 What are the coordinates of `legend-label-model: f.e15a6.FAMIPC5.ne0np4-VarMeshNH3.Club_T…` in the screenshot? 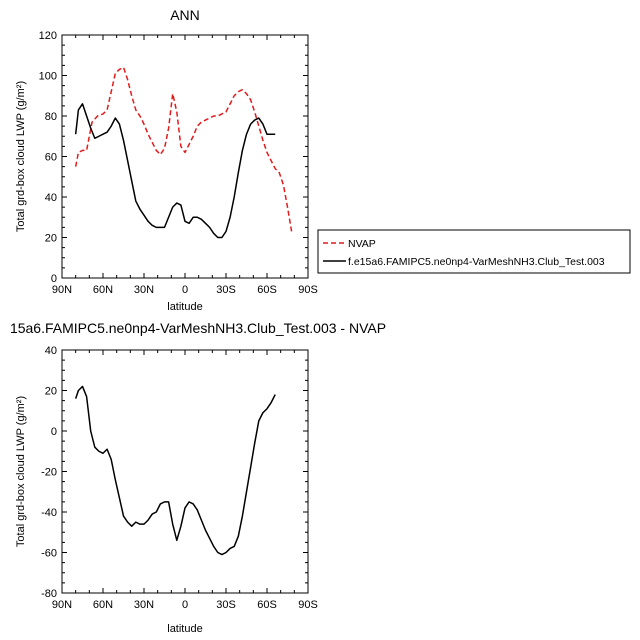 It's located at (476, 262).